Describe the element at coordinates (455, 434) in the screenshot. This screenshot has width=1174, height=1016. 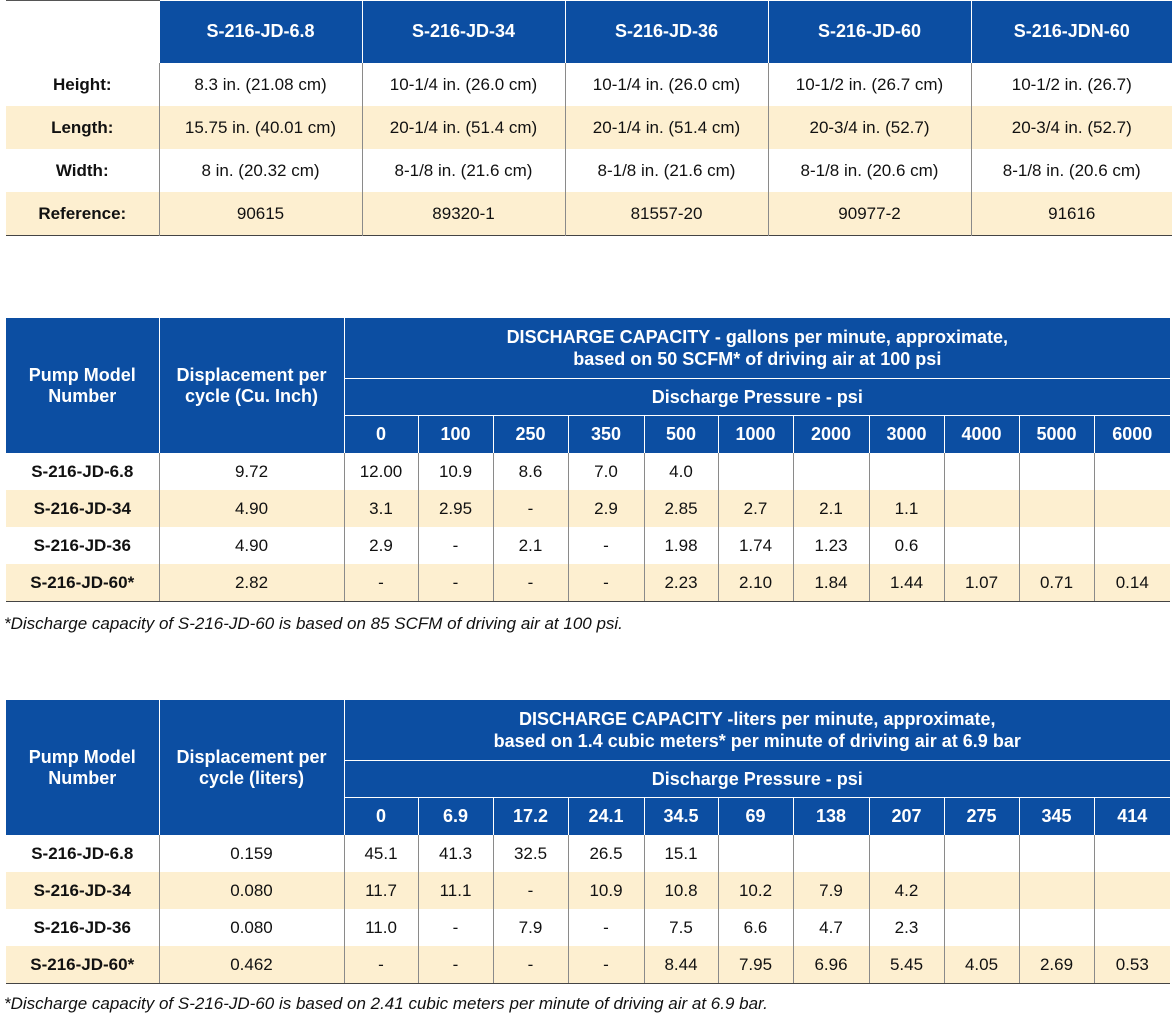
I see `pressure-header: 100` at that location.